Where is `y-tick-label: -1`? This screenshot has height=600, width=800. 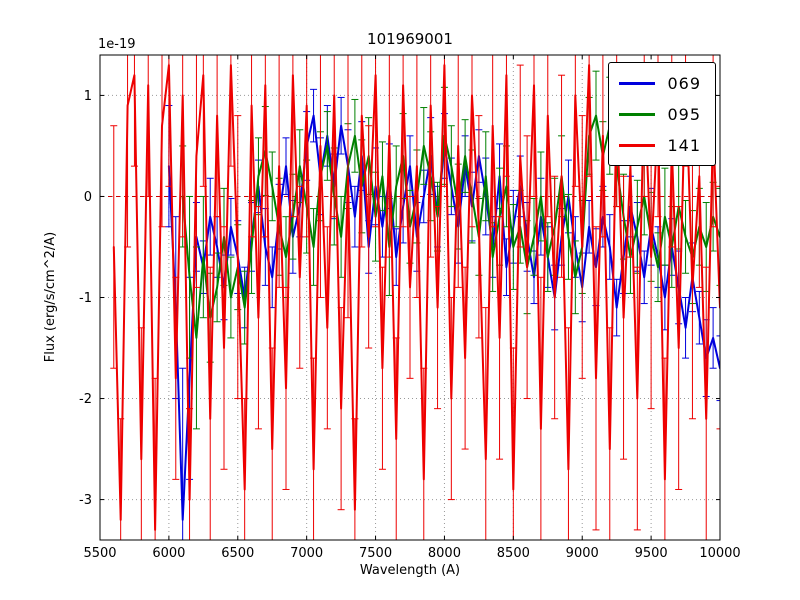 y-tick-label: -1 is located at coordinates (85, 298).